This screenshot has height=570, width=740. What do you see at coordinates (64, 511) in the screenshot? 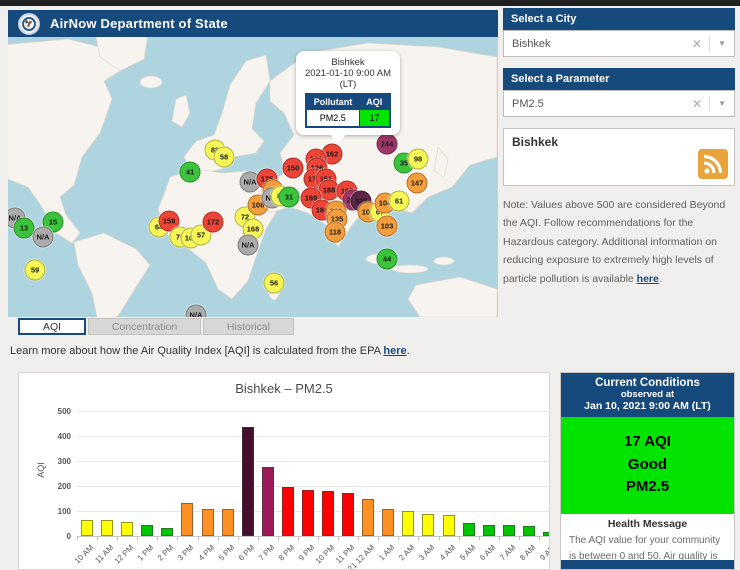
I see `chart-y-tick-label: 100` at bounding box center [64, 511].